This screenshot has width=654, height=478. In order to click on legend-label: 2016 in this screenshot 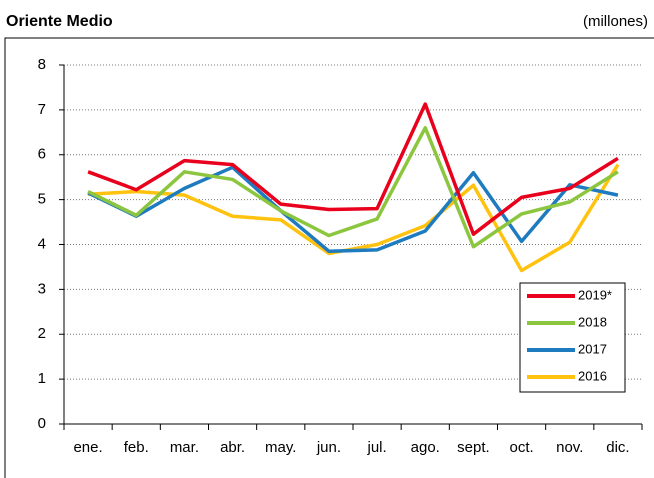, I will do `click(592, 375)`.